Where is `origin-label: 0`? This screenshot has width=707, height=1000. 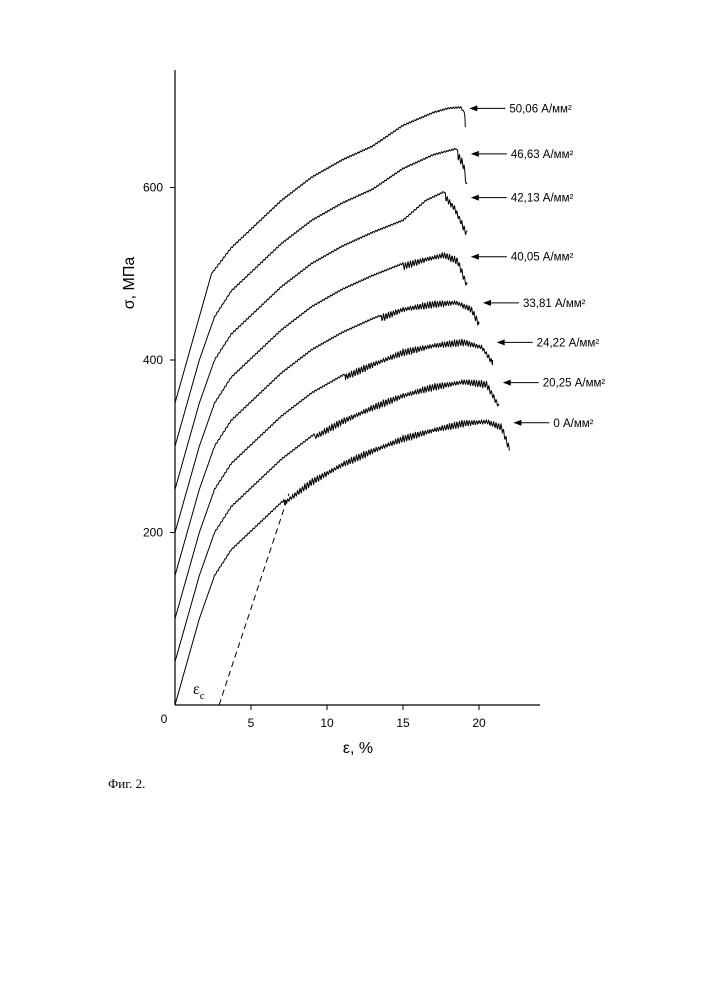
origin-label: 0 is located at coordinates (164, 719).